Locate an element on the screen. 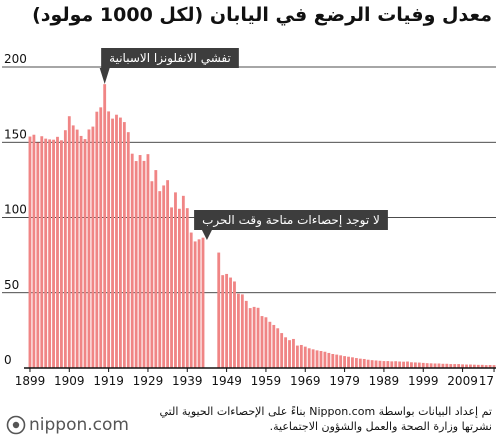 The height and width of the screenshot is (440, 500). x-tick-label: 1929 is located at coordinates (148, 381).